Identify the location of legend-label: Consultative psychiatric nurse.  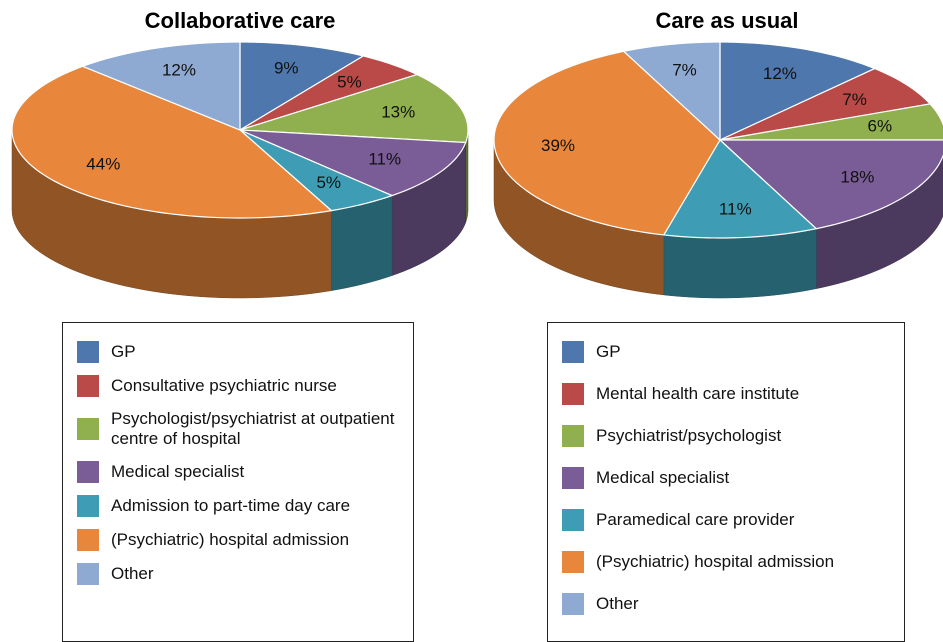
(224, 385).